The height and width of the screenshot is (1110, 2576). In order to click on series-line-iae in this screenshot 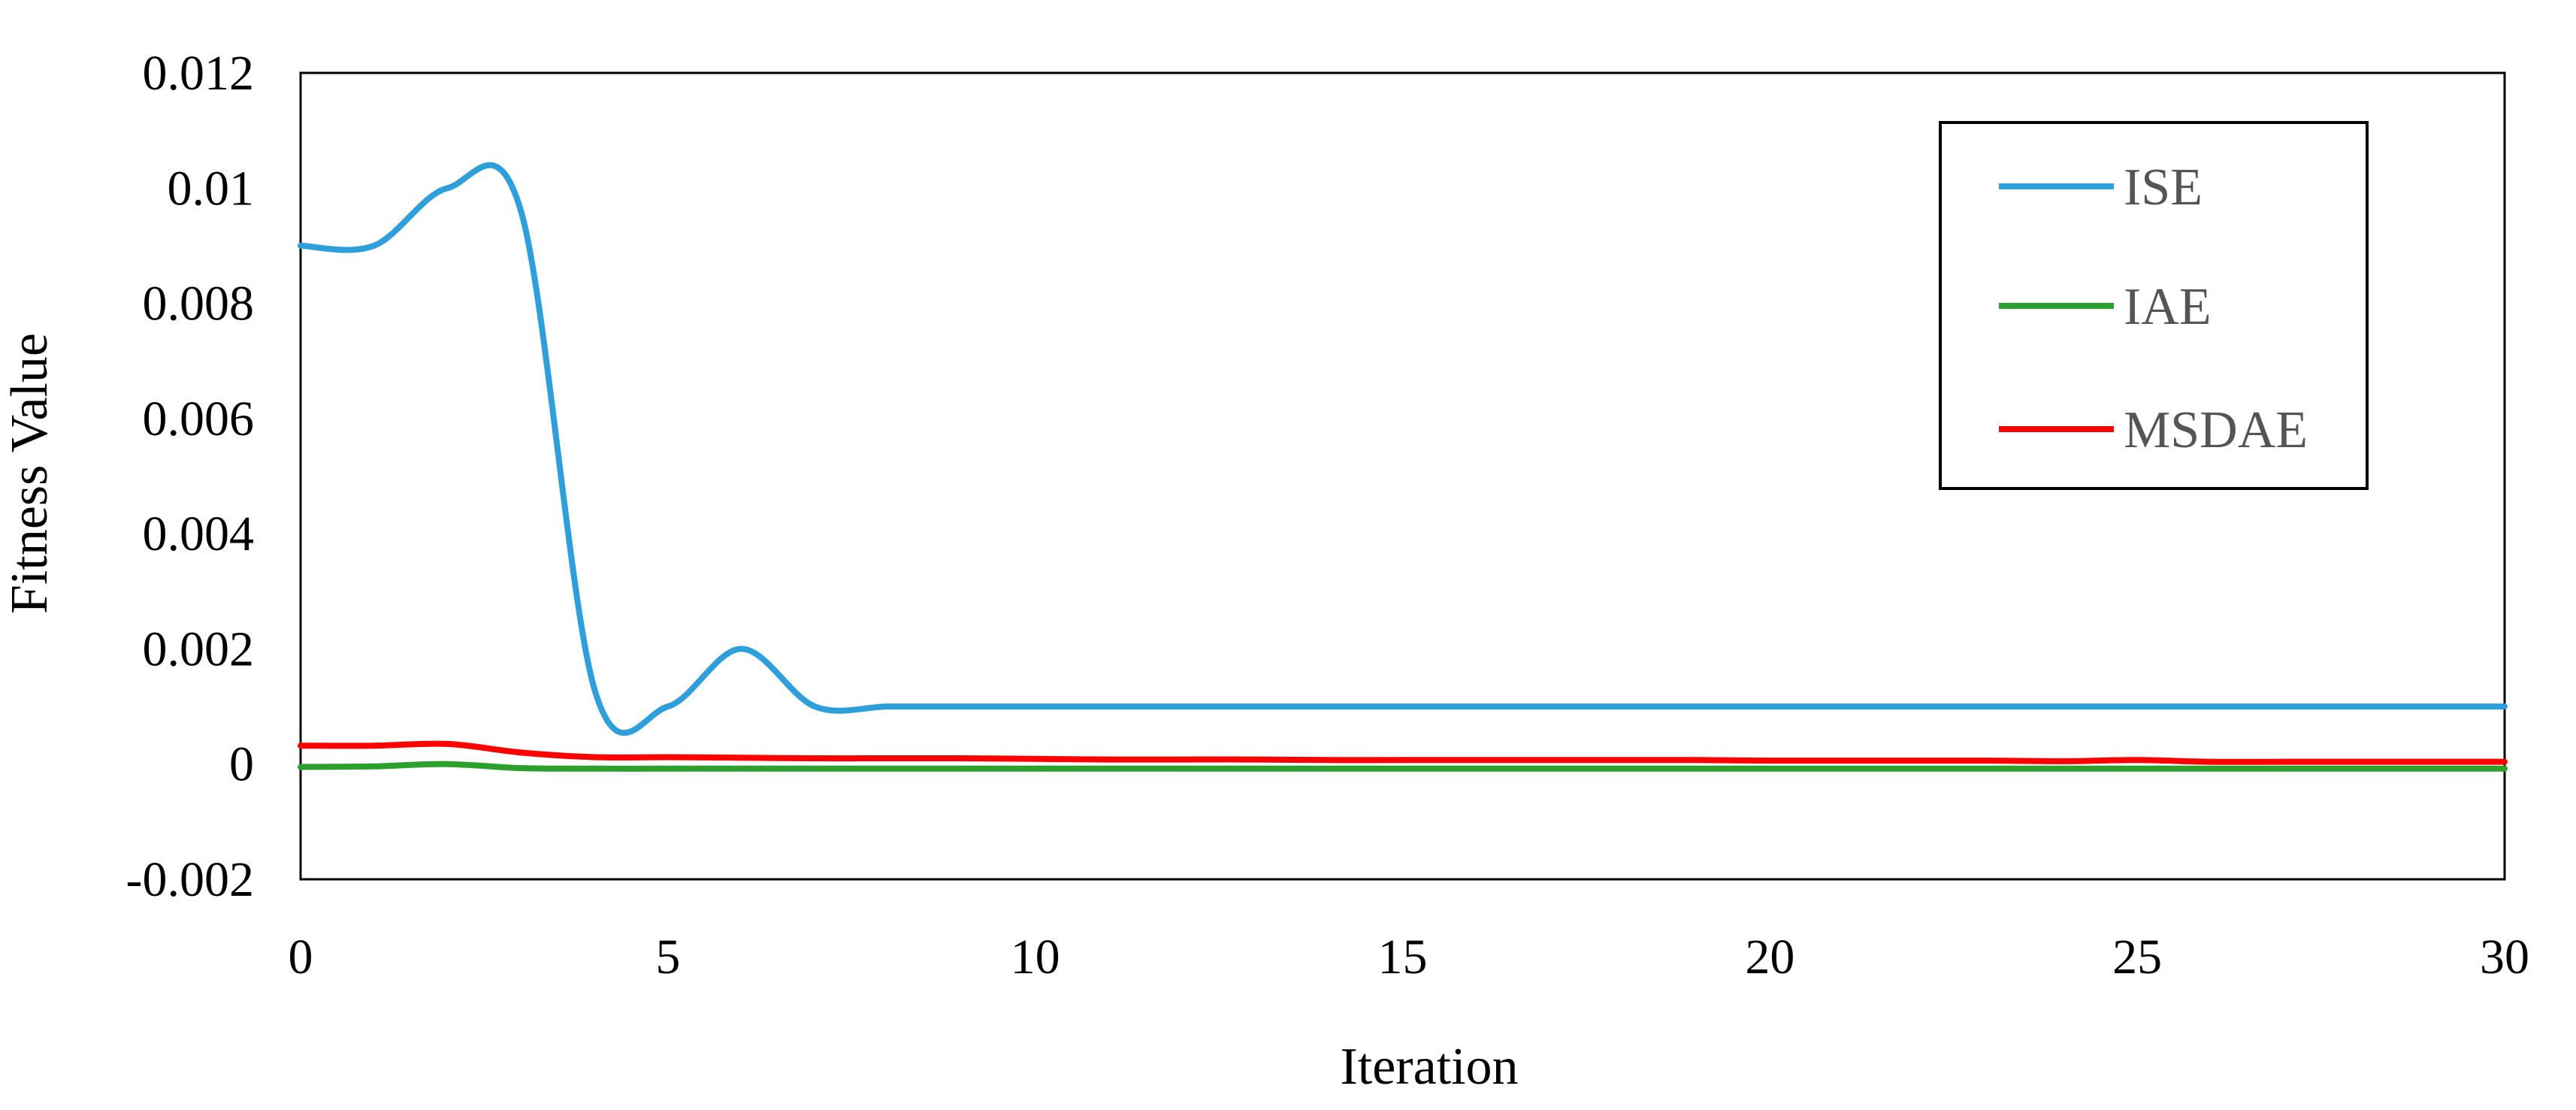, I will do `click(1403, 767)`.